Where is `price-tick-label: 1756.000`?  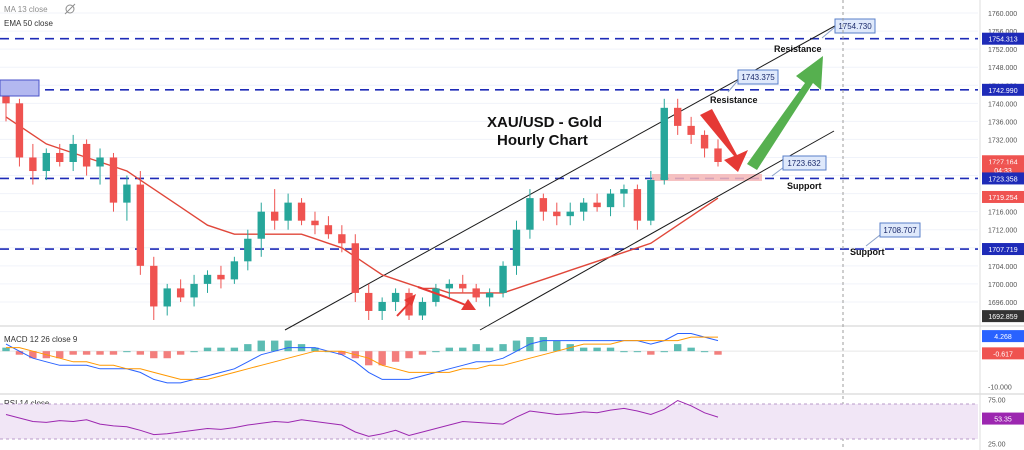 price-tick-label: 1756.000 is located at coordinates (1002, 32).